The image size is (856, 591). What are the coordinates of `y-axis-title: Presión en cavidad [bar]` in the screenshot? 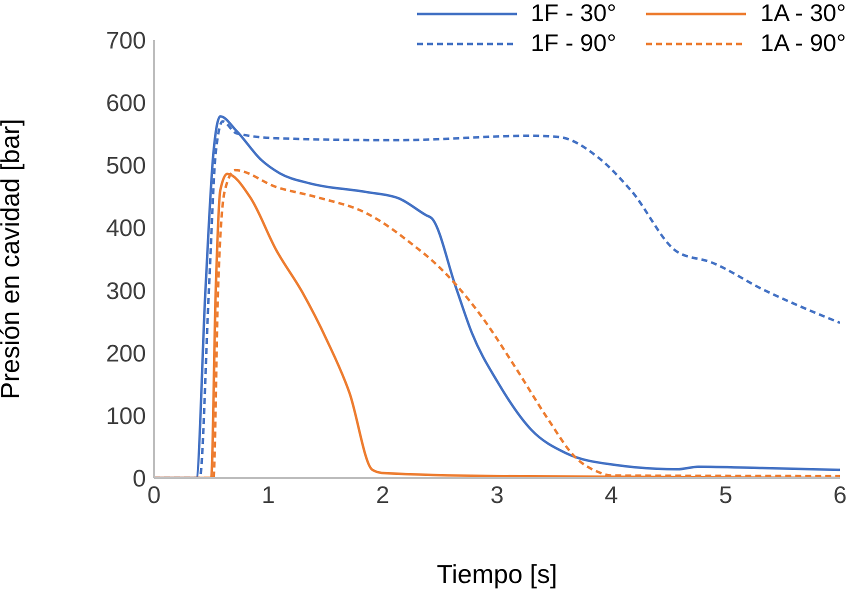 It's located at (13, 259).